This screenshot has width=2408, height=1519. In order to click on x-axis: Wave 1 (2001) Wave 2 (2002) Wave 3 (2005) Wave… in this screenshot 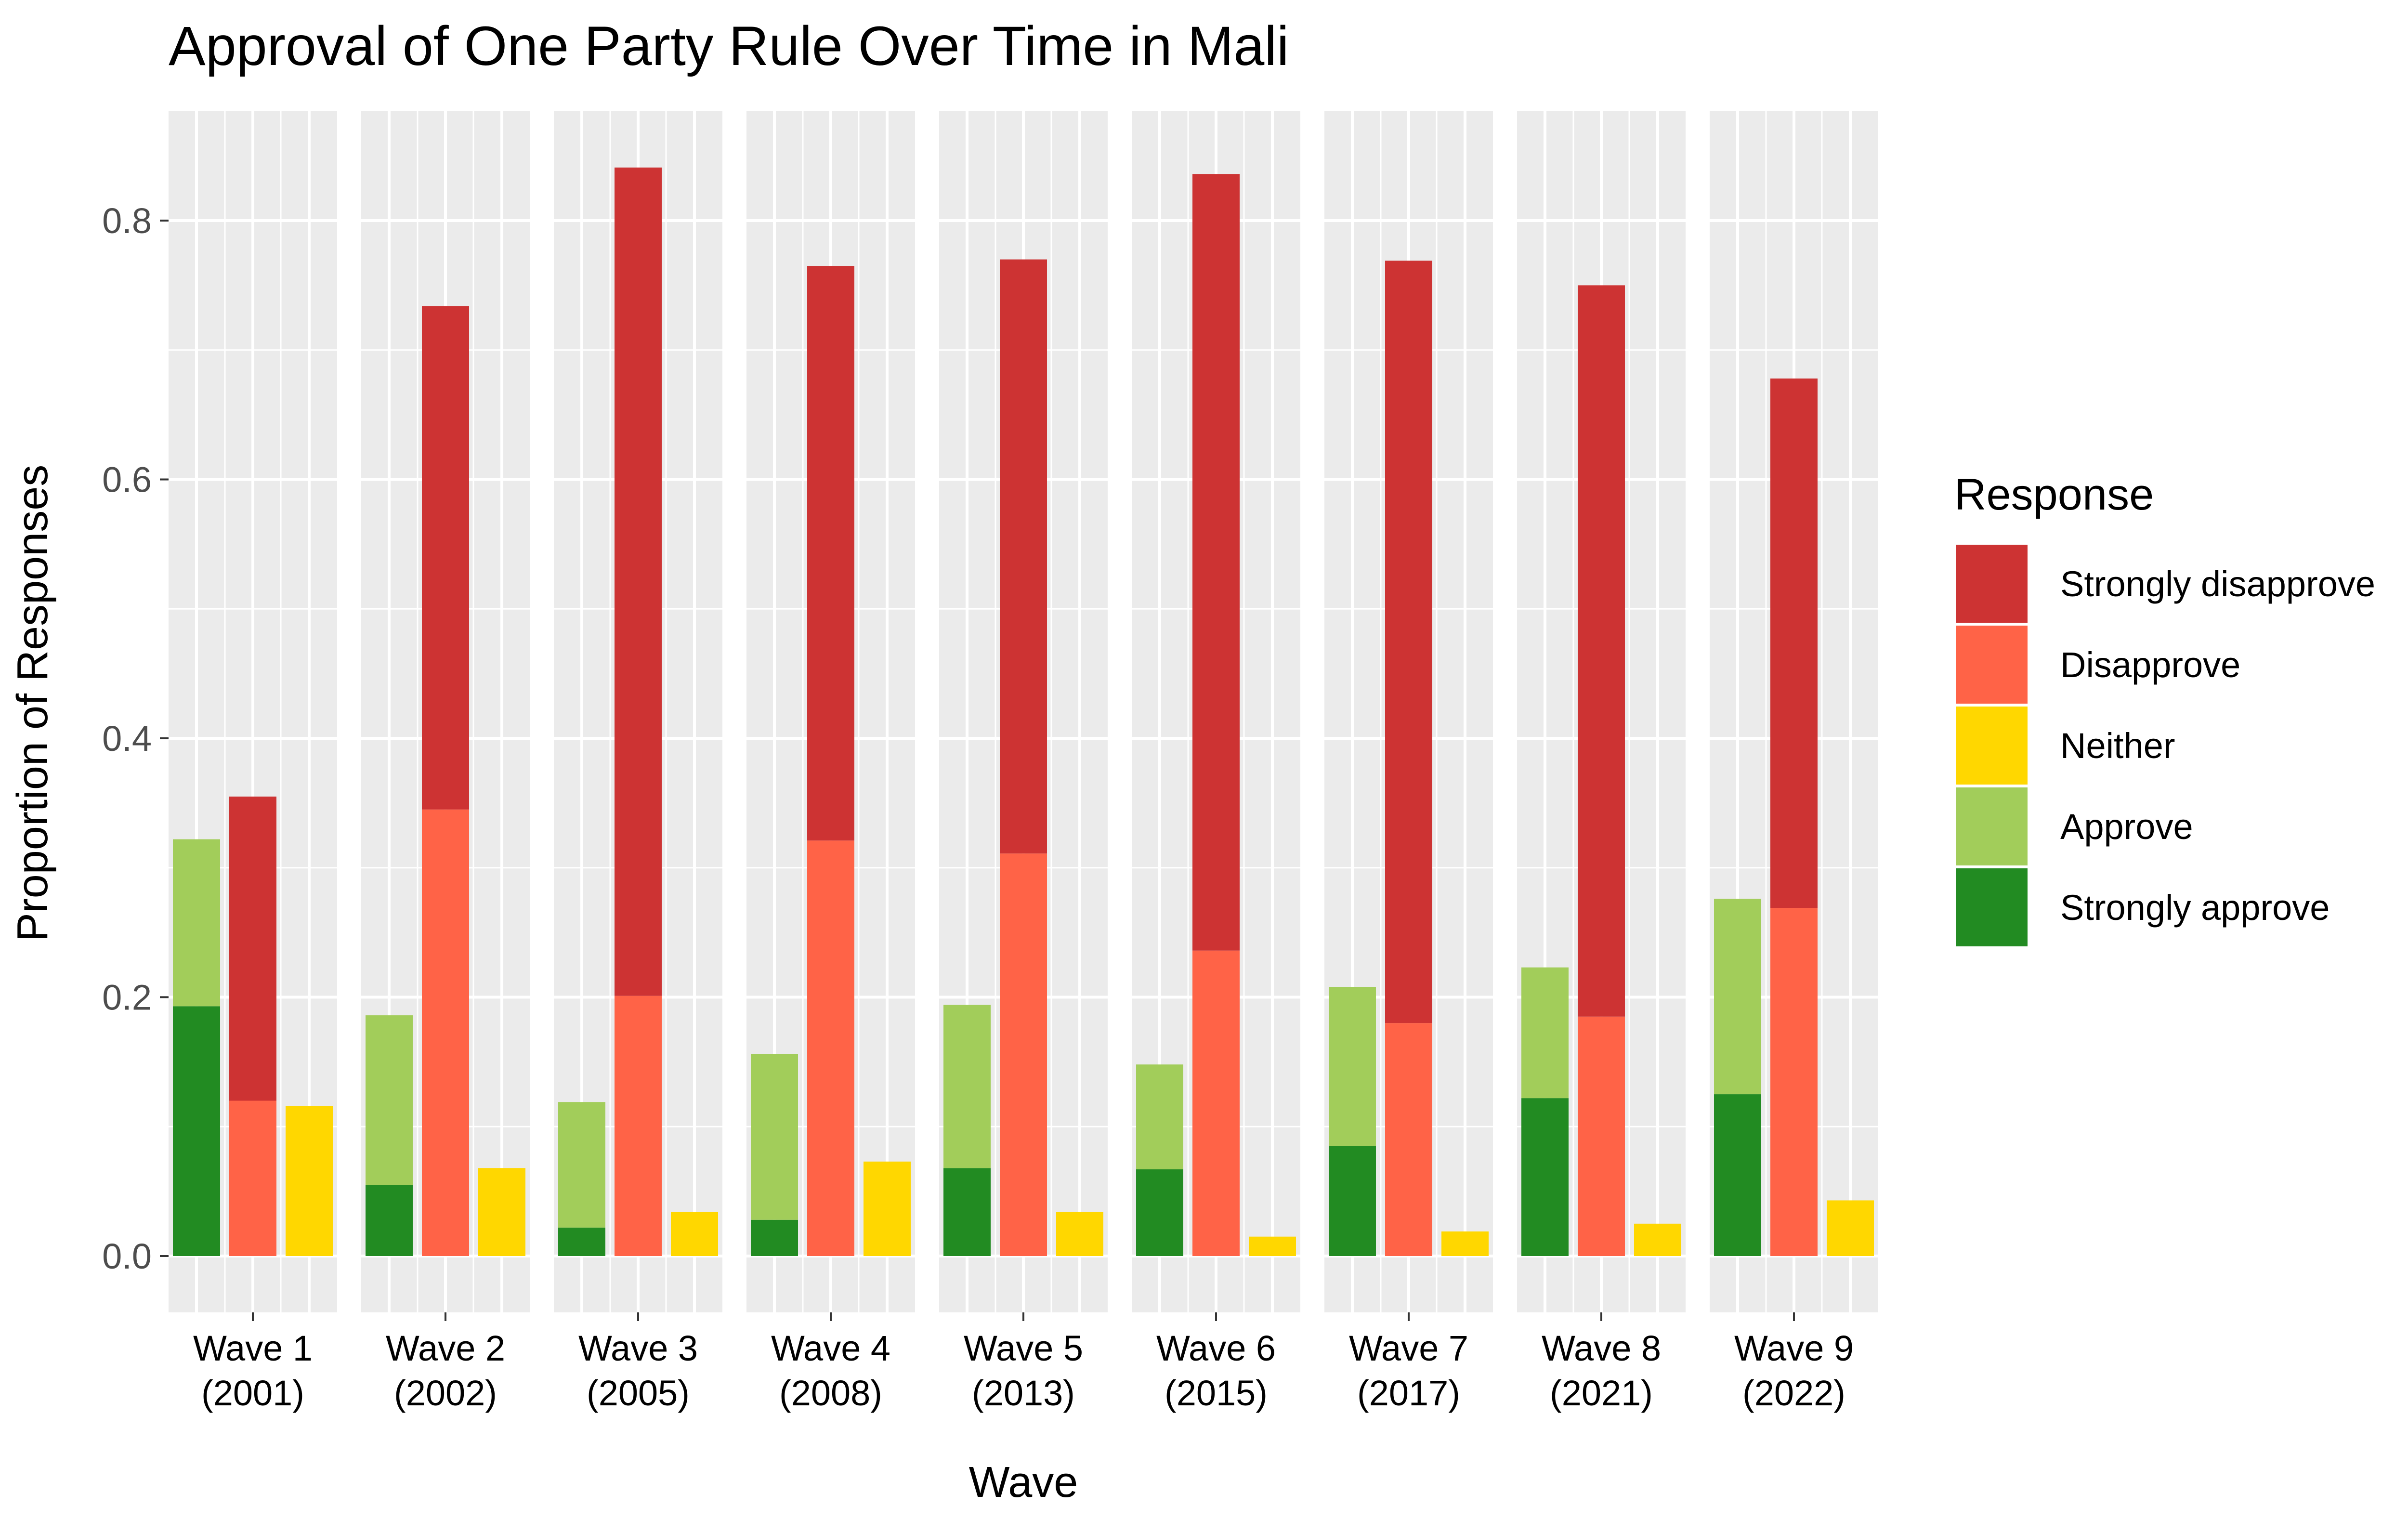, I will do `click(1023, 1362)`.